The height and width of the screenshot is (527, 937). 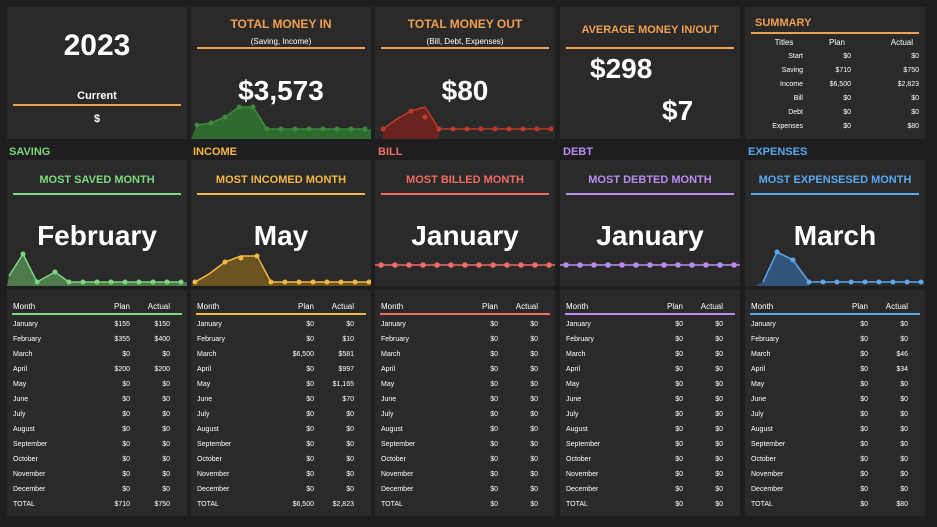 I want to click on plan-cell: $355, so click(x=122, y=339).